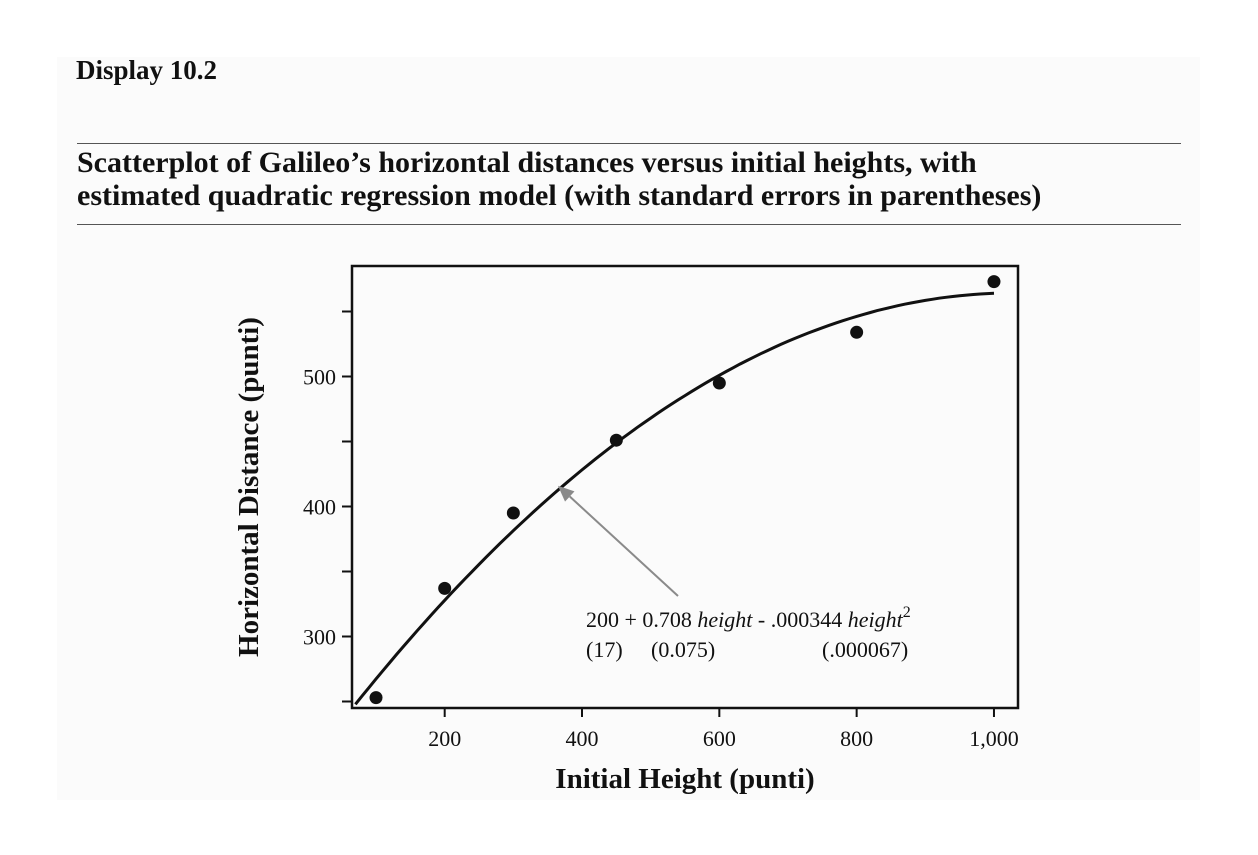 The image size is (1258, 855). I want to click on x-tick-label: 400, so click(582, 738).